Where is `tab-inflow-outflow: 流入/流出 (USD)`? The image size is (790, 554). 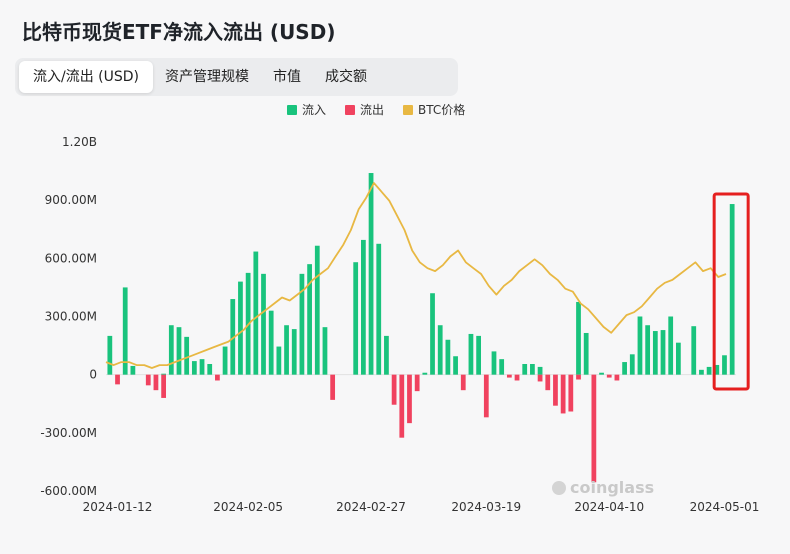
tab-inflow-outflow: 流入/流出 (USD) is located at coordinates (86, 77).